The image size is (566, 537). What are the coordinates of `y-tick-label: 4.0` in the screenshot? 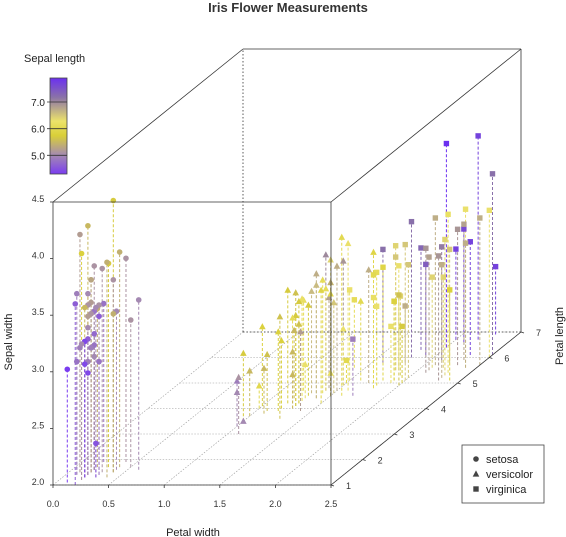 It's located at (38, 256).